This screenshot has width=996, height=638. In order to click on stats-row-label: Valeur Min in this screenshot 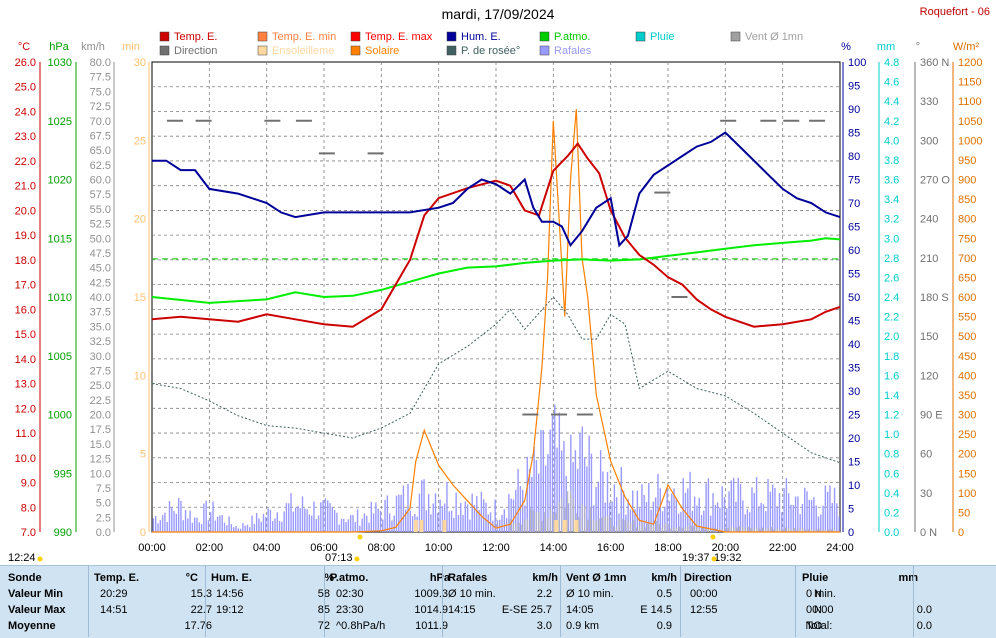, I will do `click(36, 594)`.